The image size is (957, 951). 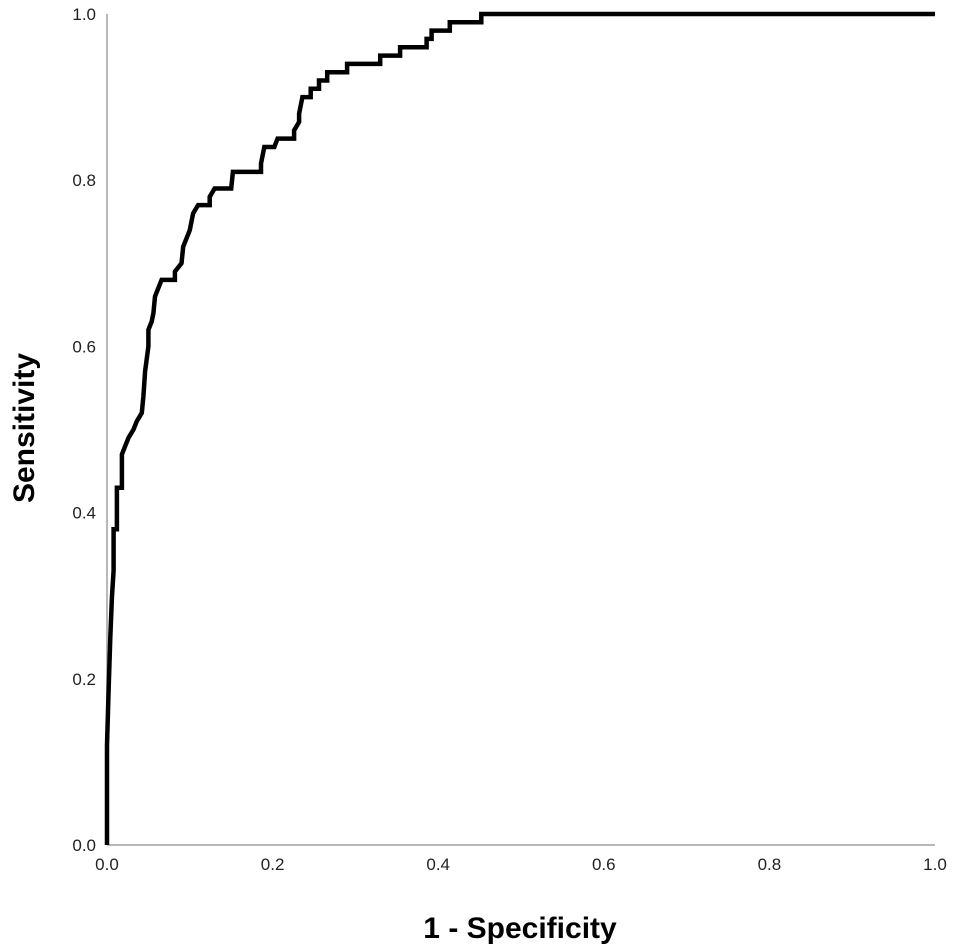 What do you see at coordinates (84, 513) in the screenshot?
I see `y-tick-label: 0.4` at bounding box center [84, 513].